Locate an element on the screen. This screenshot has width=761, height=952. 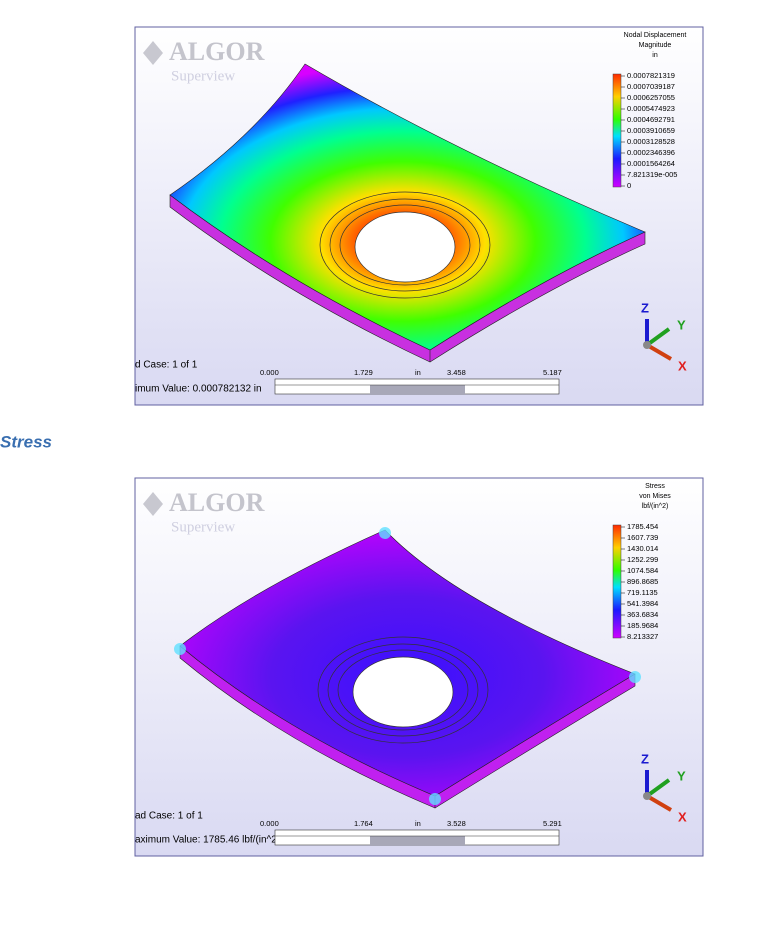
legend-label: 0 is located at coordinates (629, 185).